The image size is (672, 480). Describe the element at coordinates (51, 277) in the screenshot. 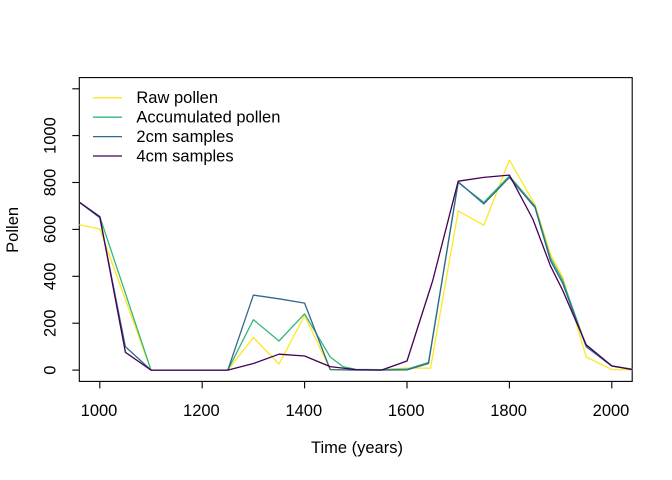

I see `svg-text: 400` at that location.